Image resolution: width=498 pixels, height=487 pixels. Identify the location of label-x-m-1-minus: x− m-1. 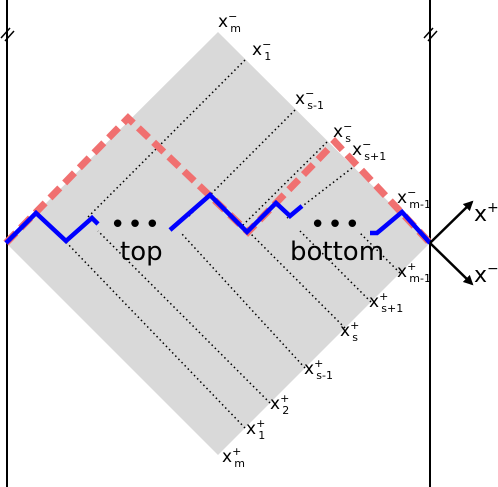
(414, 198).